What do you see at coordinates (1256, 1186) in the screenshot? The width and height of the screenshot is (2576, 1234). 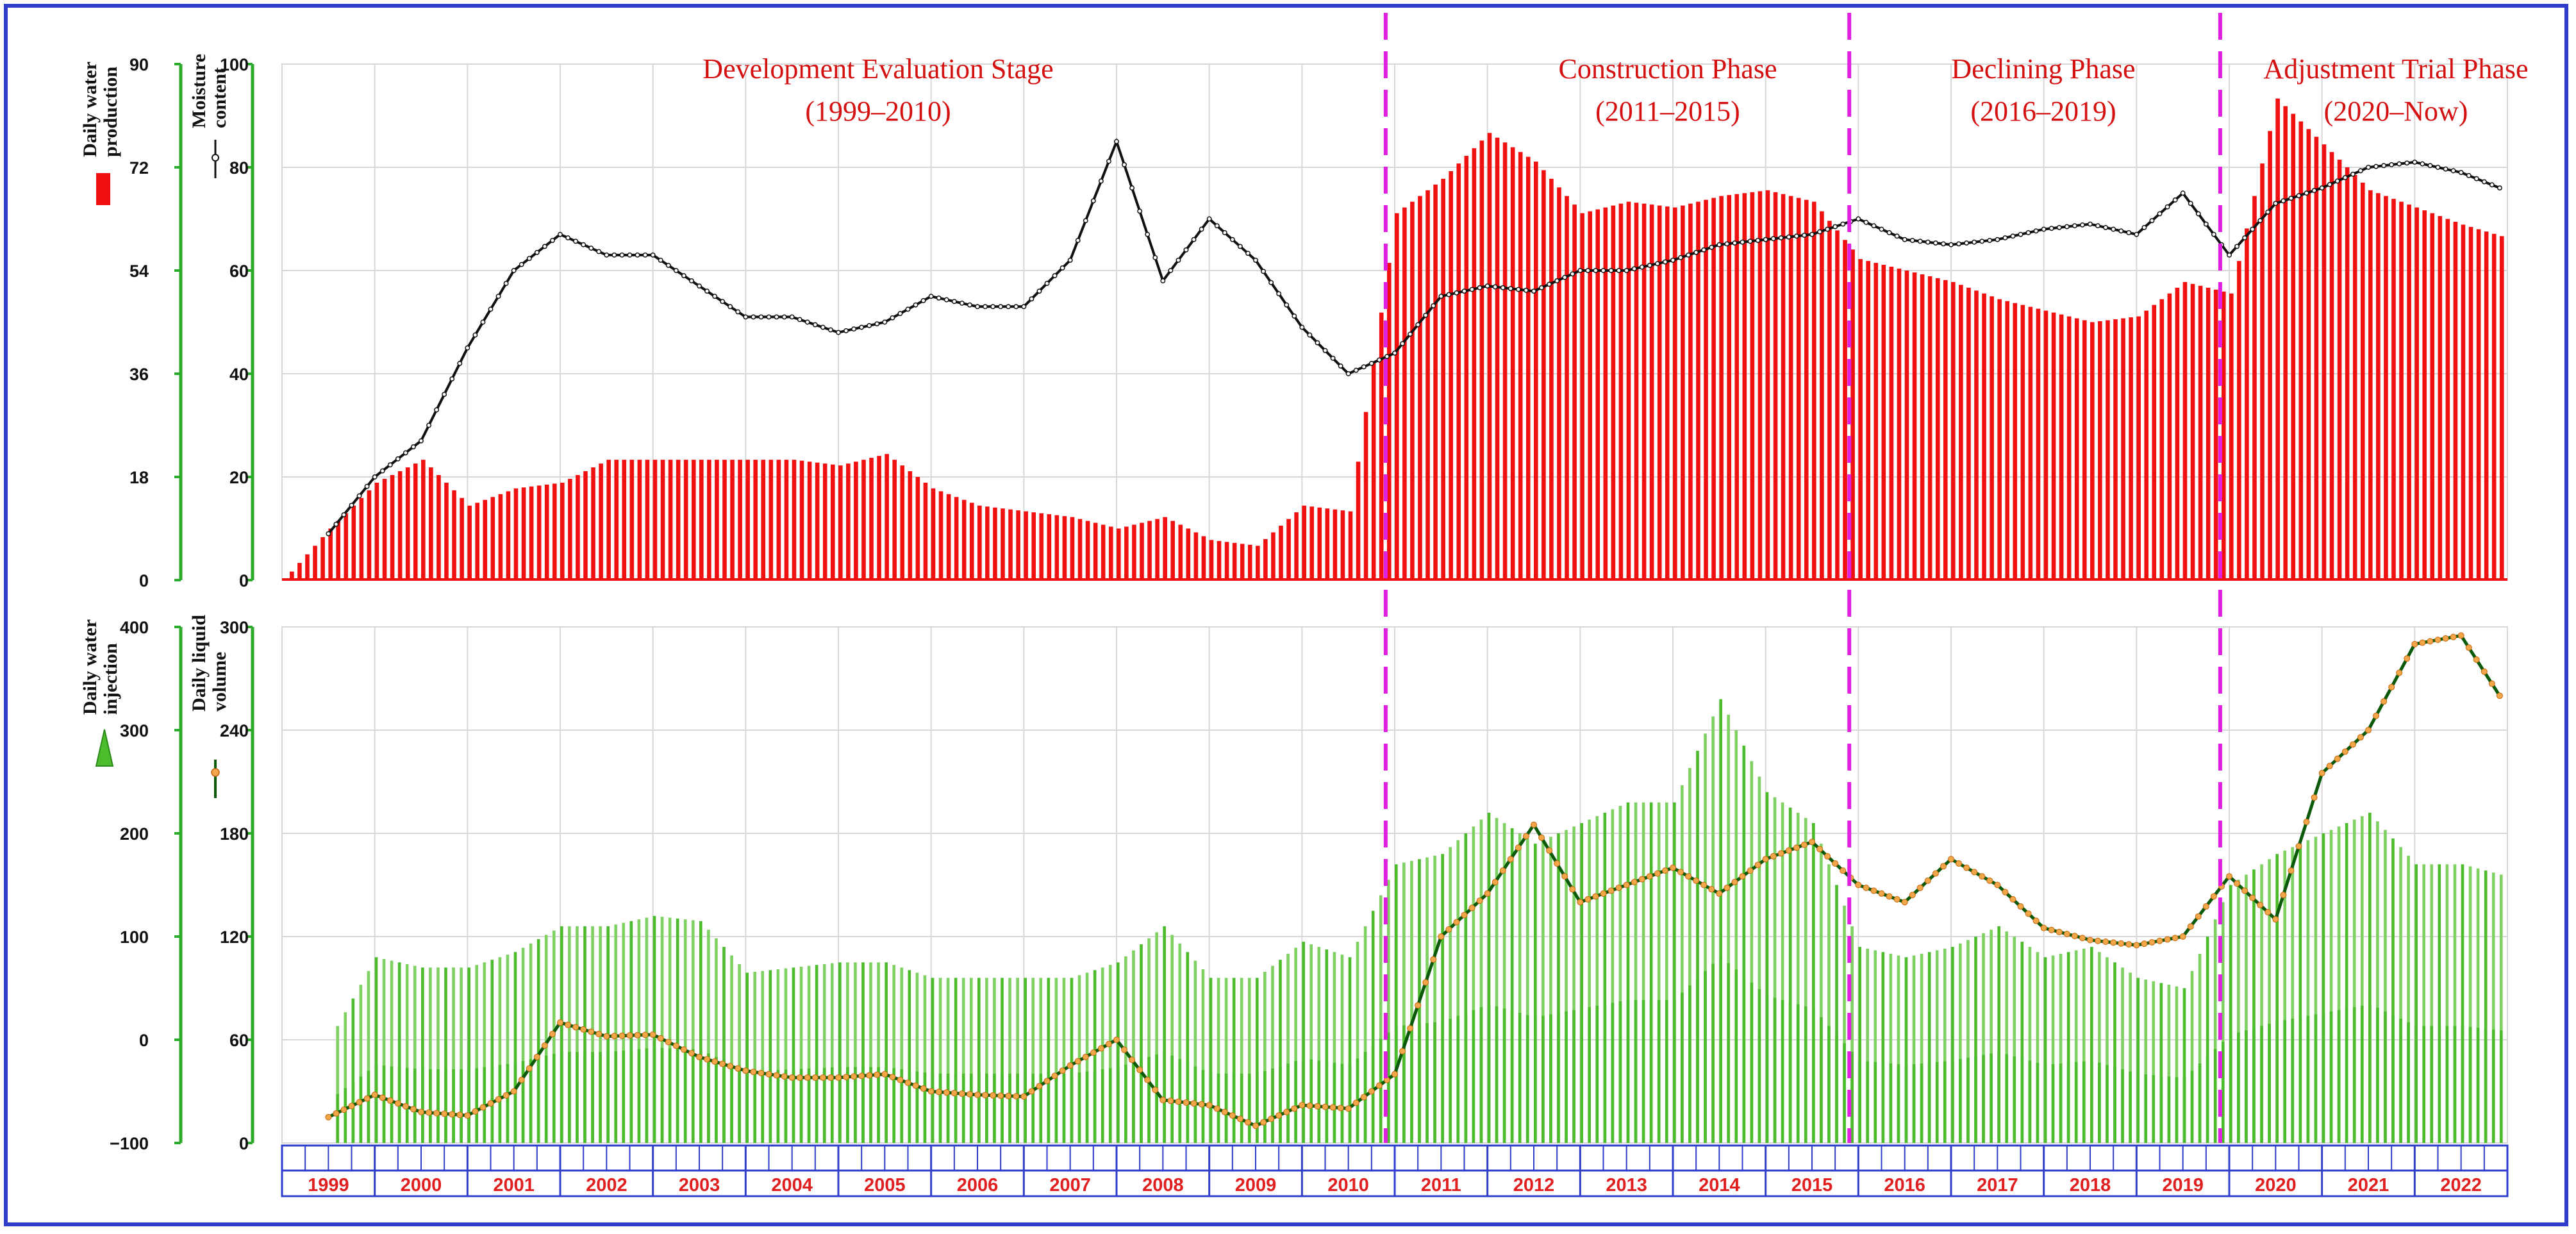 I see `year-label: 2009` at bounding box center [1256, 1186].